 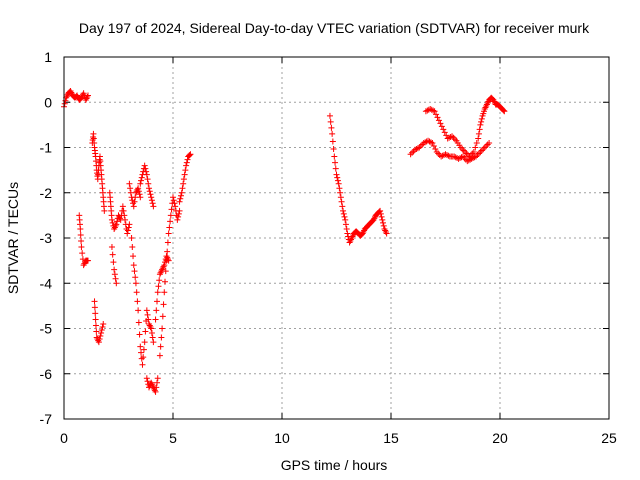 What do you see at coordinates (46, 193) in the screenshot?
I see `y-tick-label: -2` at bounding box center [46, 193].